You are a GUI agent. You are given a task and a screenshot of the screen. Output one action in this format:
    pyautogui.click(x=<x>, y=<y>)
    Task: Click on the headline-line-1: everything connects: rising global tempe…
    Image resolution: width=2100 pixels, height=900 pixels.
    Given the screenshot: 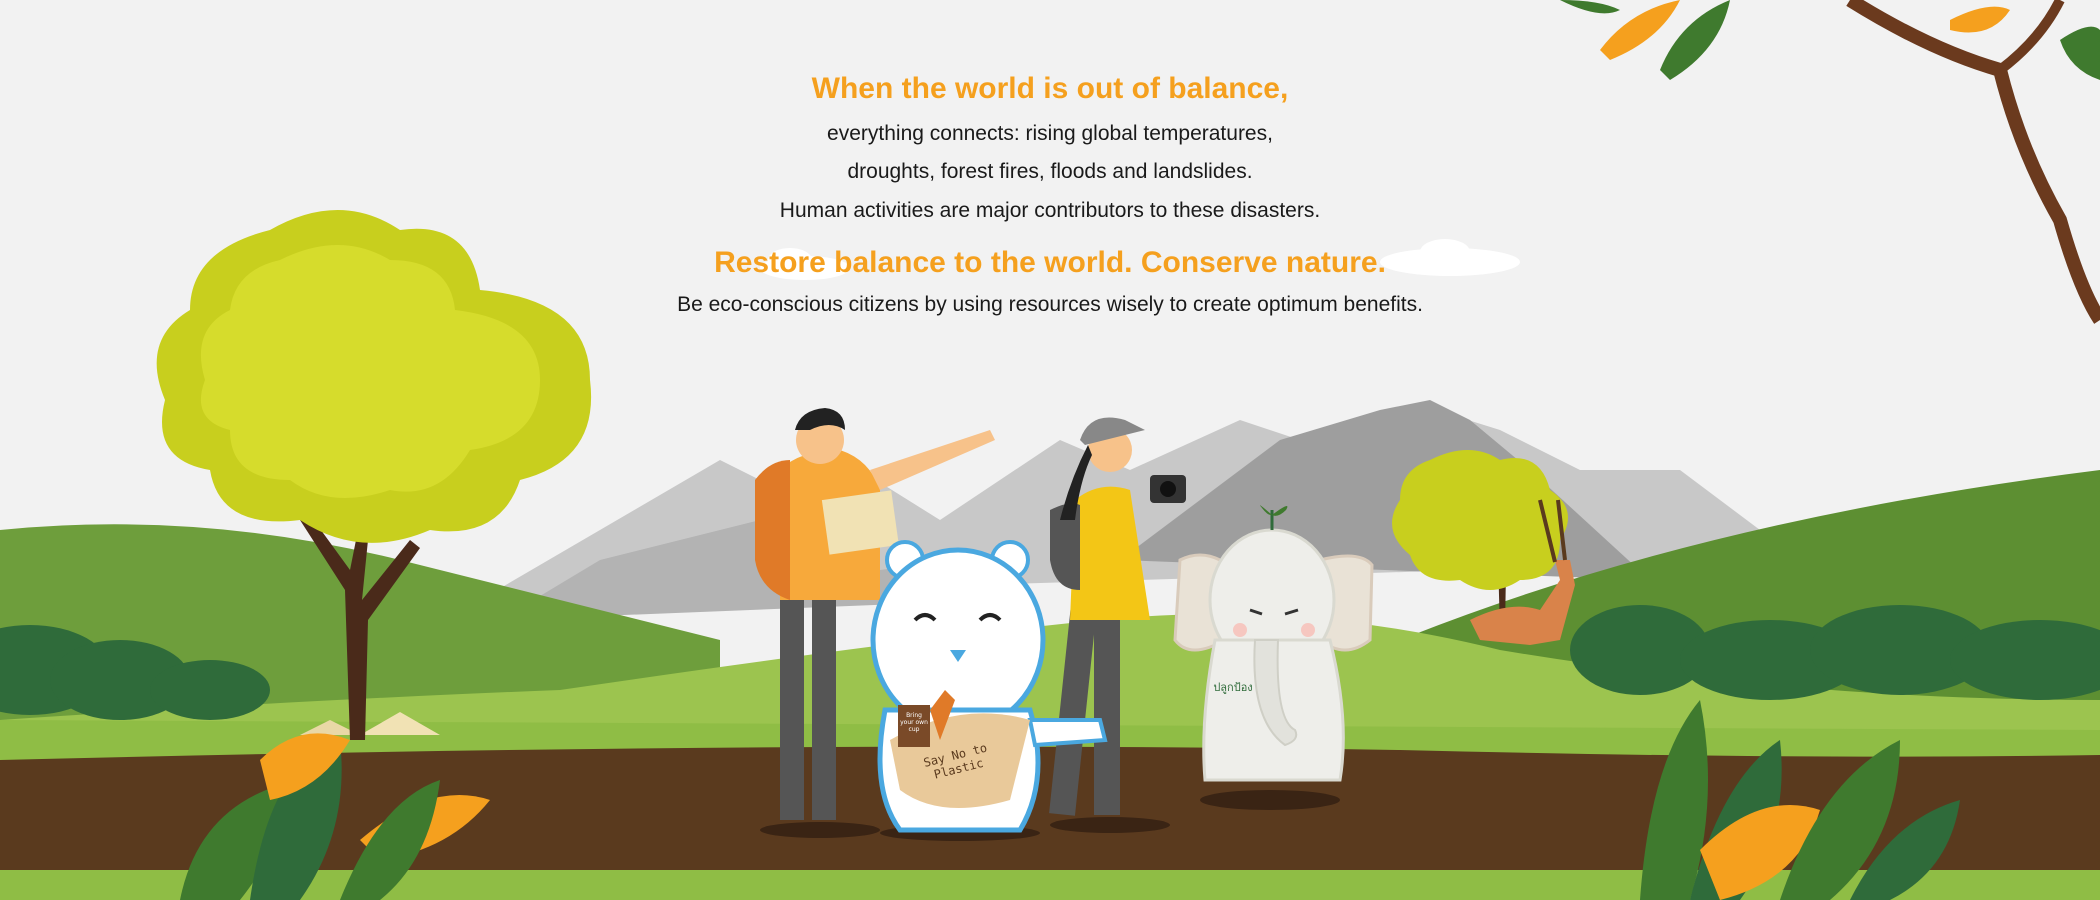 What is the action you would take?
    pyautogui.click(x=1050, y=133)
    